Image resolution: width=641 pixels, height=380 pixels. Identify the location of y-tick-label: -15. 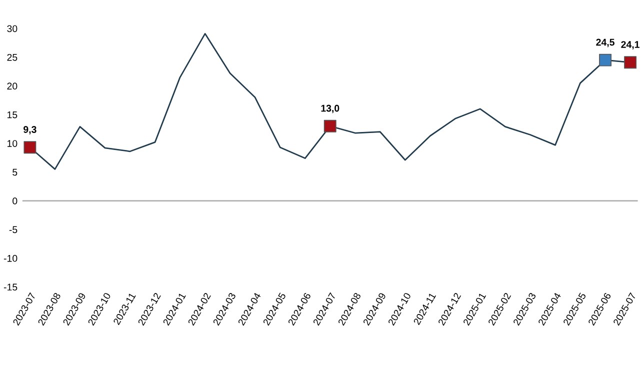
(11, 287).